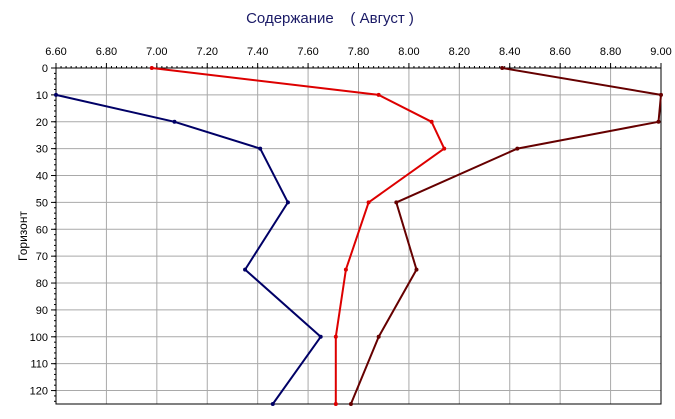  What do you see at coordinates (559, 52) in the screenshot?
I see `x-tick-label-10: 8.60` at bounding box center [559, 52].